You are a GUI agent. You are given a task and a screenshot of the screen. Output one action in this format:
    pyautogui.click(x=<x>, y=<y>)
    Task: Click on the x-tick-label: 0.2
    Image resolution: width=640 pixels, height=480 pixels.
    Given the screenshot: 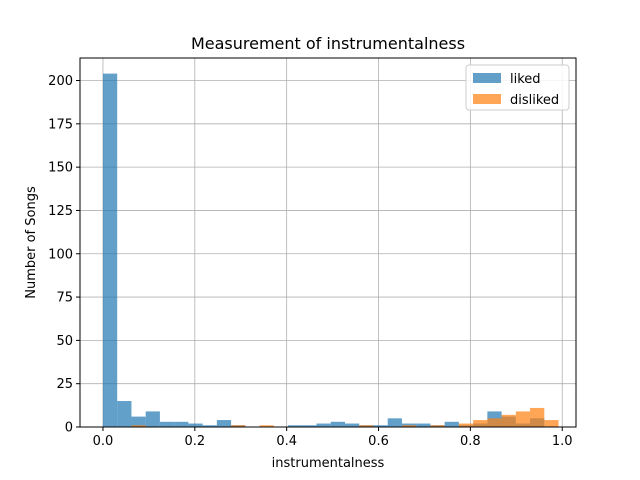 What is the action you would take?
    pyautogui.click(x=194, y=441)
    